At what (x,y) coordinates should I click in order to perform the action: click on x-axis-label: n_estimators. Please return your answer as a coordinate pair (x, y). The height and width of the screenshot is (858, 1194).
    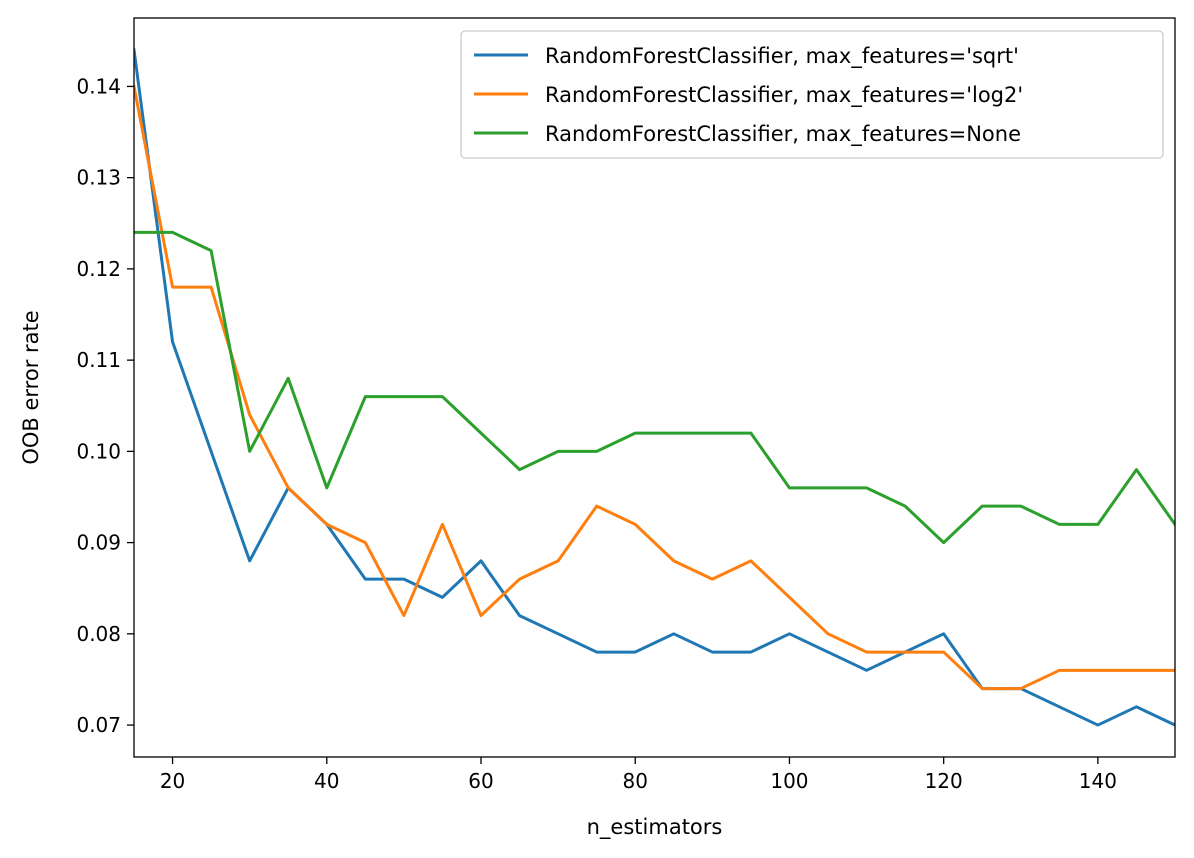
    Looking at the image, I should click on (655, 827).